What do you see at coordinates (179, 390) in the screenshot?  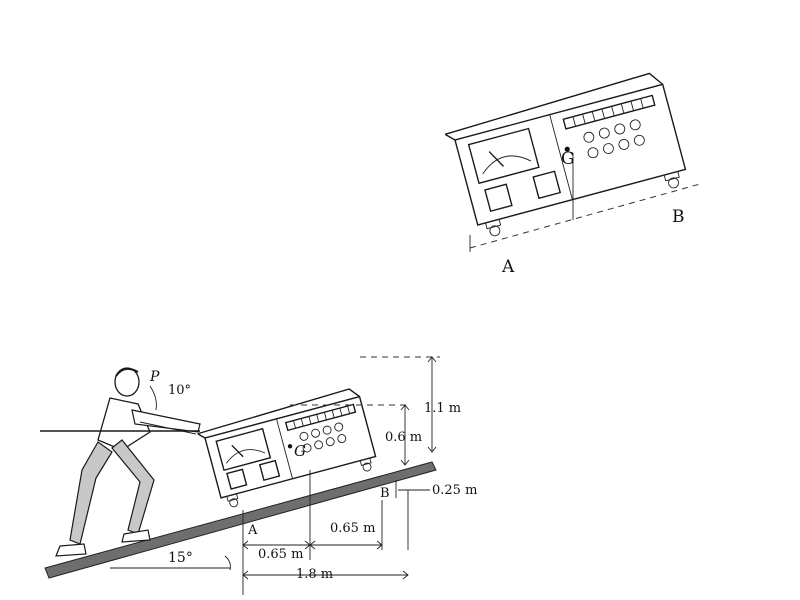 I see `push-angle-label: 10°` at bounding box center [179, 390].